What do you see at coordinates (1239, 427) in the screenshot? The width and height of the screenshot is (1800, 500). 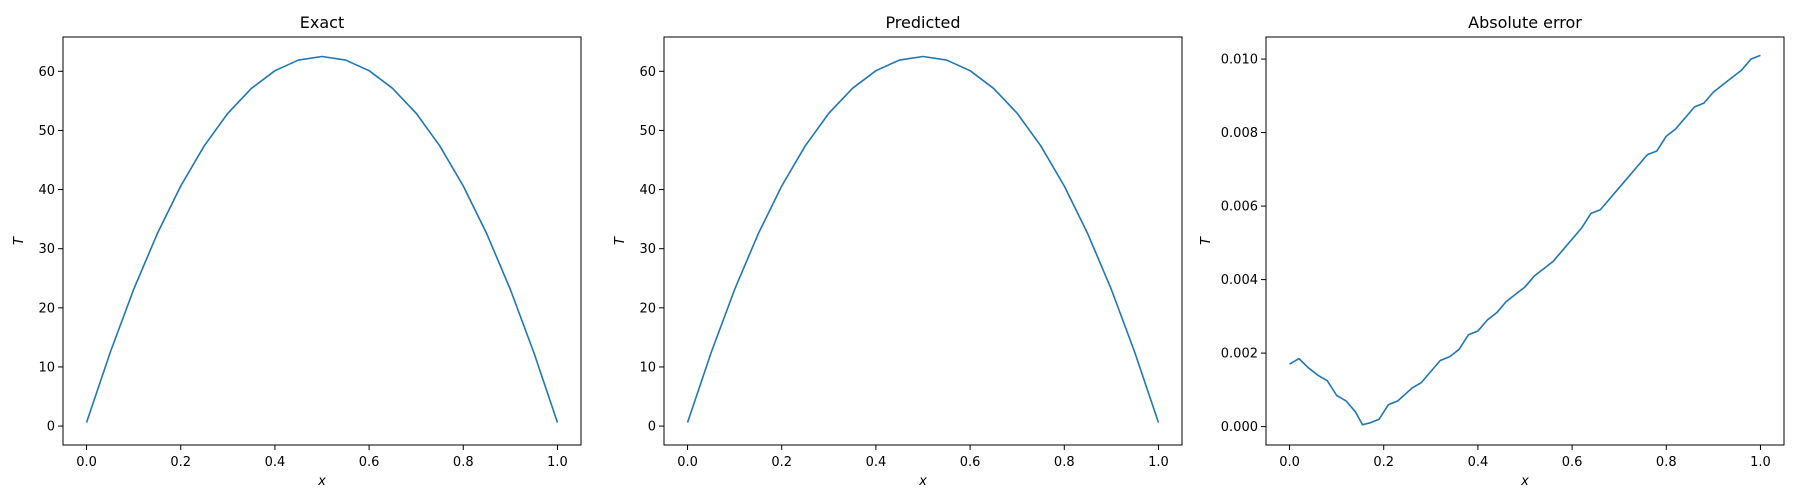 I see `y-tick-label: 0.000` at bounding box center [1239, 427].